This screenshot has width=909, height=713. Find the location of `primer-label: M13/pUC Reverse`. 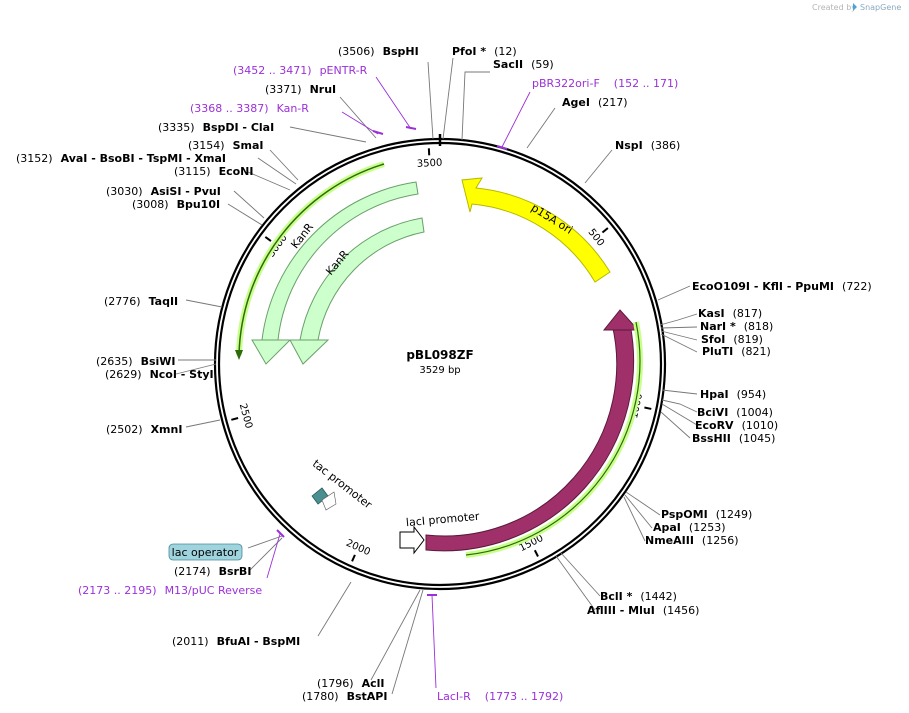

primer-label: M13/pUC Reverse is located at coordinates (214, 590).